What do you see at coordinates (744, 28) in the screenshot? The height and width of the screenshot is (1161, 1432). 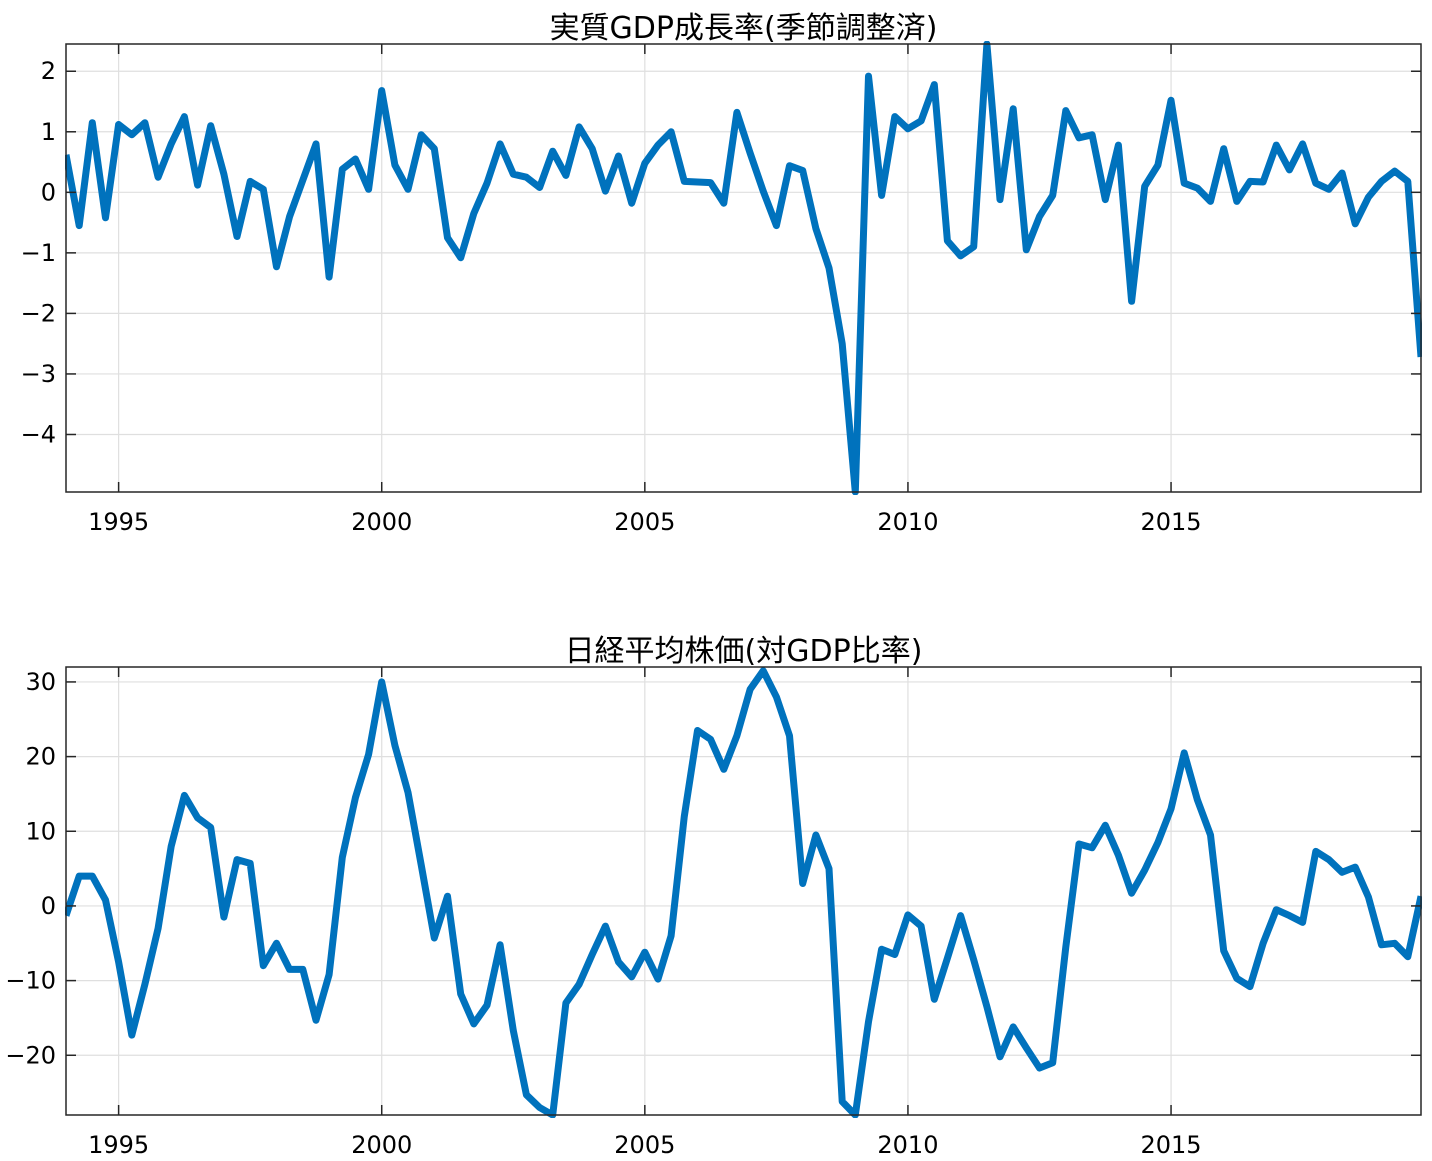 I see `chart-title: 実質GDP成長率(季節調整済)` at bounding box center [744, 28].